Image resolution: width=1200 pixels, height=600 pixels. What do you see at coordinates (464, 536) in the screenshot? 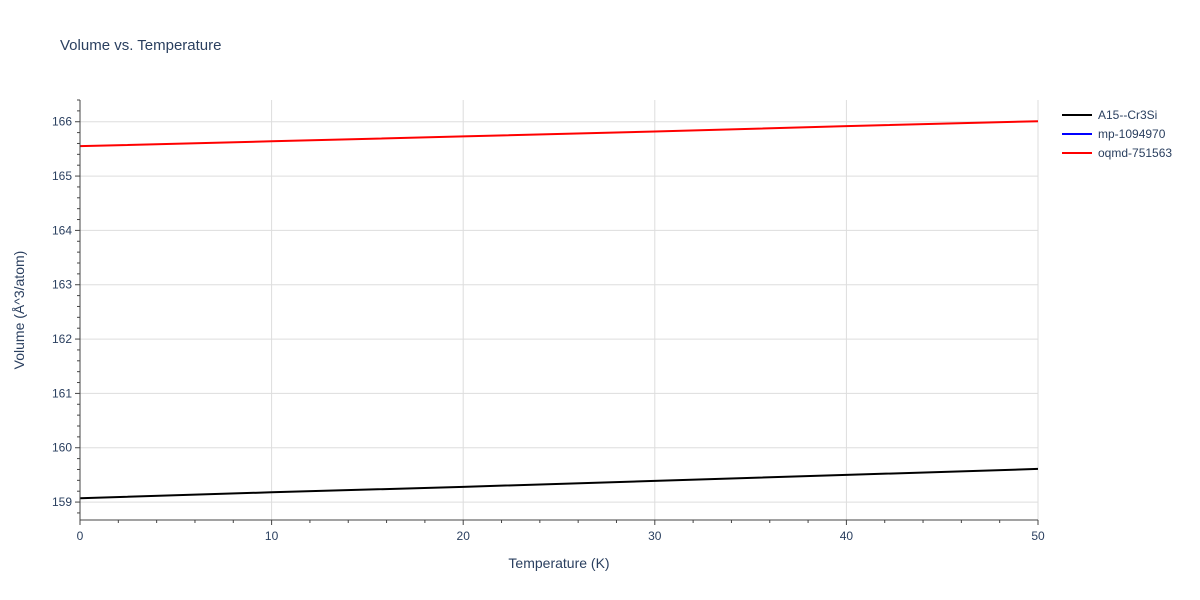
I see `x-tick-label: 20` at bounding box center [464, 536].